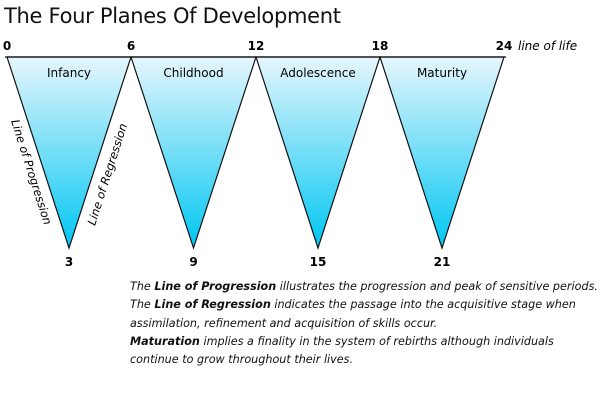  I want to click on line-of-life-label: line of life, so click(547, 46).